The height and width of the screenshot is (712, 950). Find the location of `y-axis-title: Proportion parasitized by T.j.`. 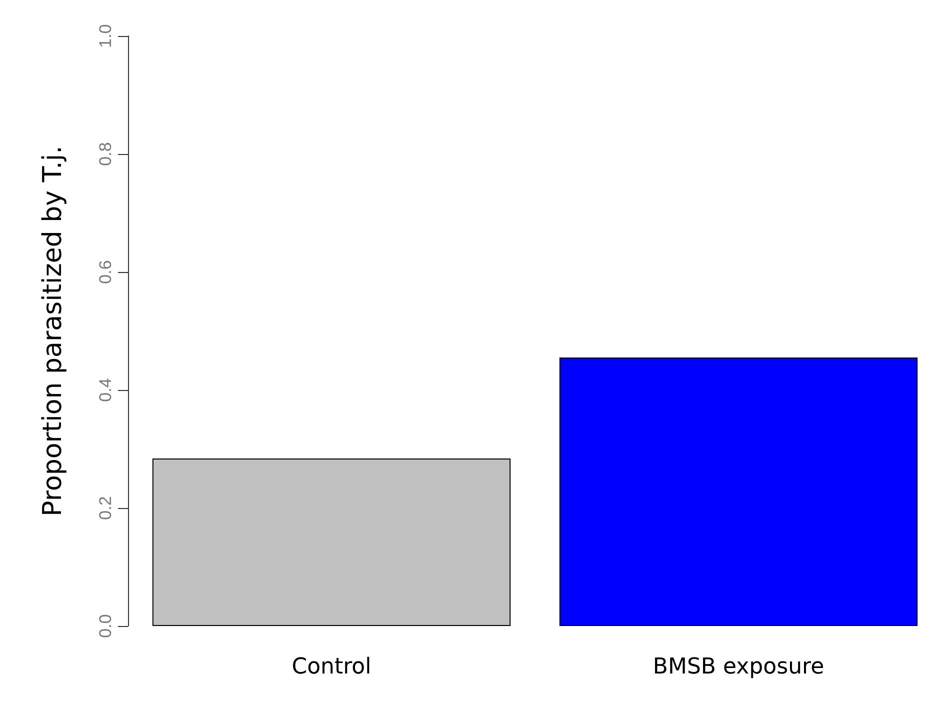

y-axis-title: Proportion parasitized by T.j. is located at coordinates (53, 331).